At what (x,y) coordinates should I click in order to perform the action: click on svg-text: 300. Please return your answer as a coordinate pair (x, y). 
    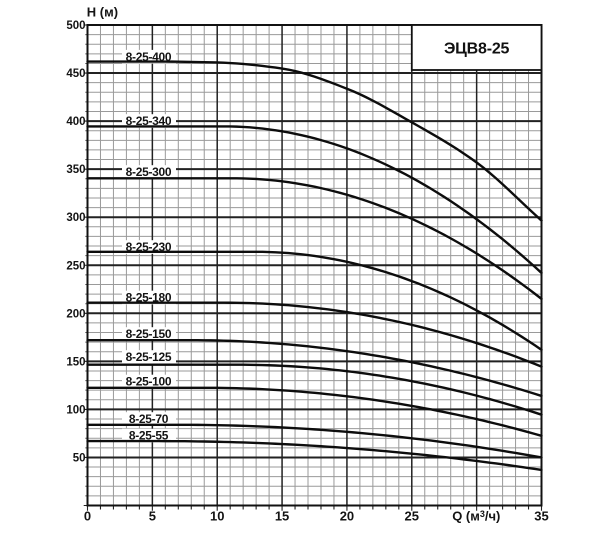
    Looking at the image, I should click on (75, 218).